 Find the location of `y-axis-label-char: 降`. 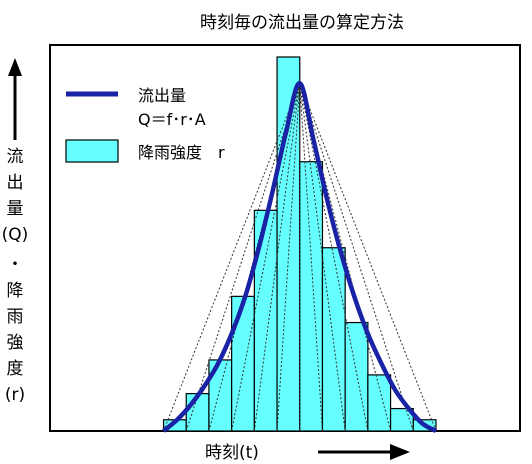

y-axis-label-char: 降 is located at coordinates (15, 291).